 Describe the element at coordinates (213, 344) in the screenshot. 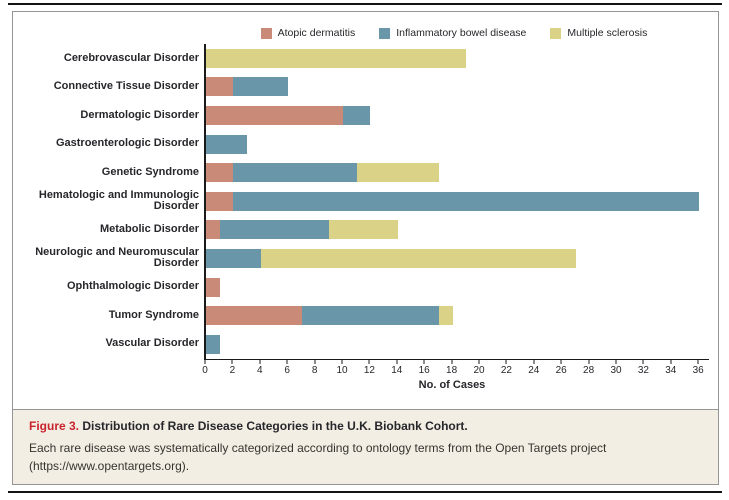

I see `bar-segment-inflammatory-bowel-disease-vascular-disorder` at that location.